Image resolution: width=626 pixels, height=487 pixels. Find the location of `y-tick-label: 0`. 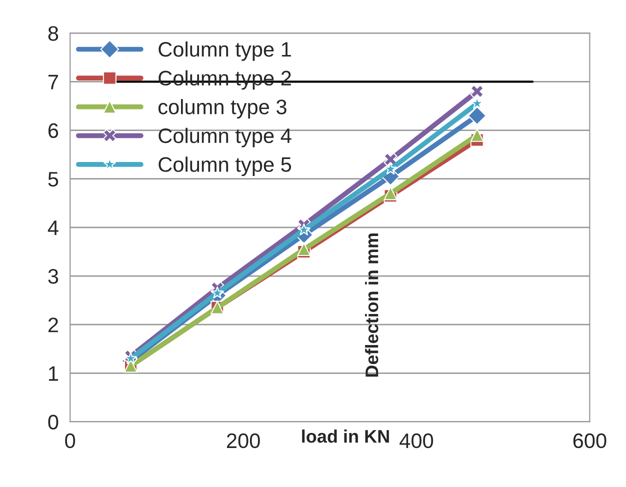

y-tick-label: 0 is located at coordinates (53, 422).